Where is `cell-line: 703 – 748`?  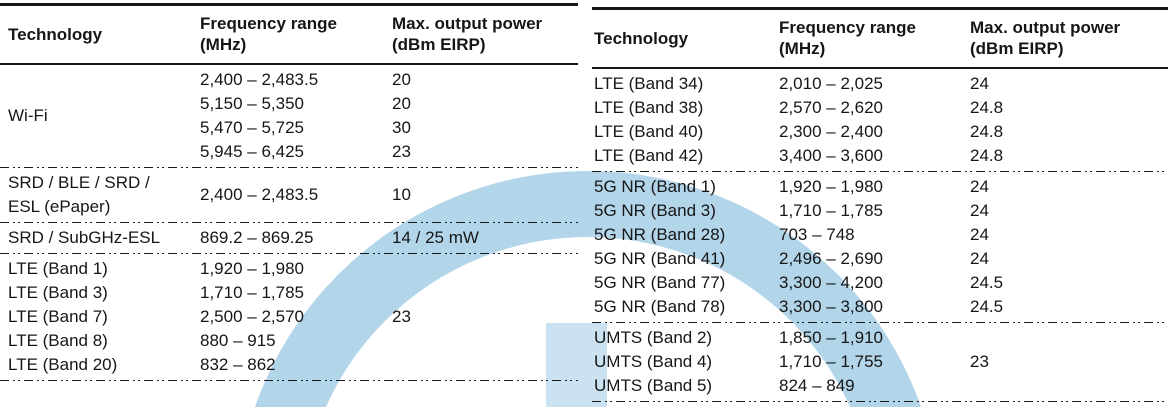 cell-line: 703 – 748 is located at coordinates (817, 234).